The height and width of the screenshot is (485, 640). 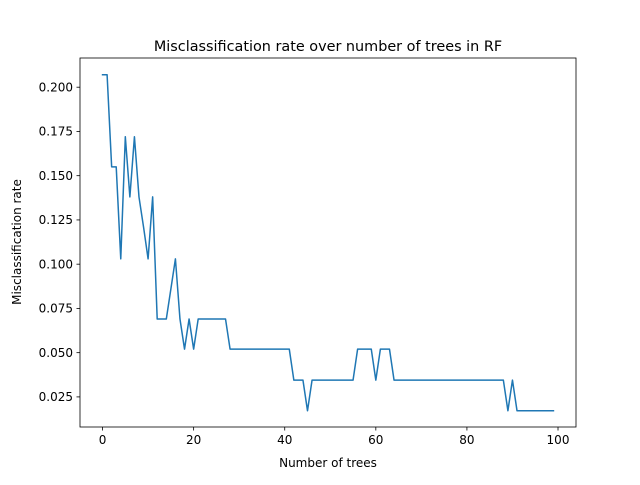 What do you see at coordinates (56, 309) in the screenshot?
I see `y-tick-label: 0.075` at bounding box center [56, 309].